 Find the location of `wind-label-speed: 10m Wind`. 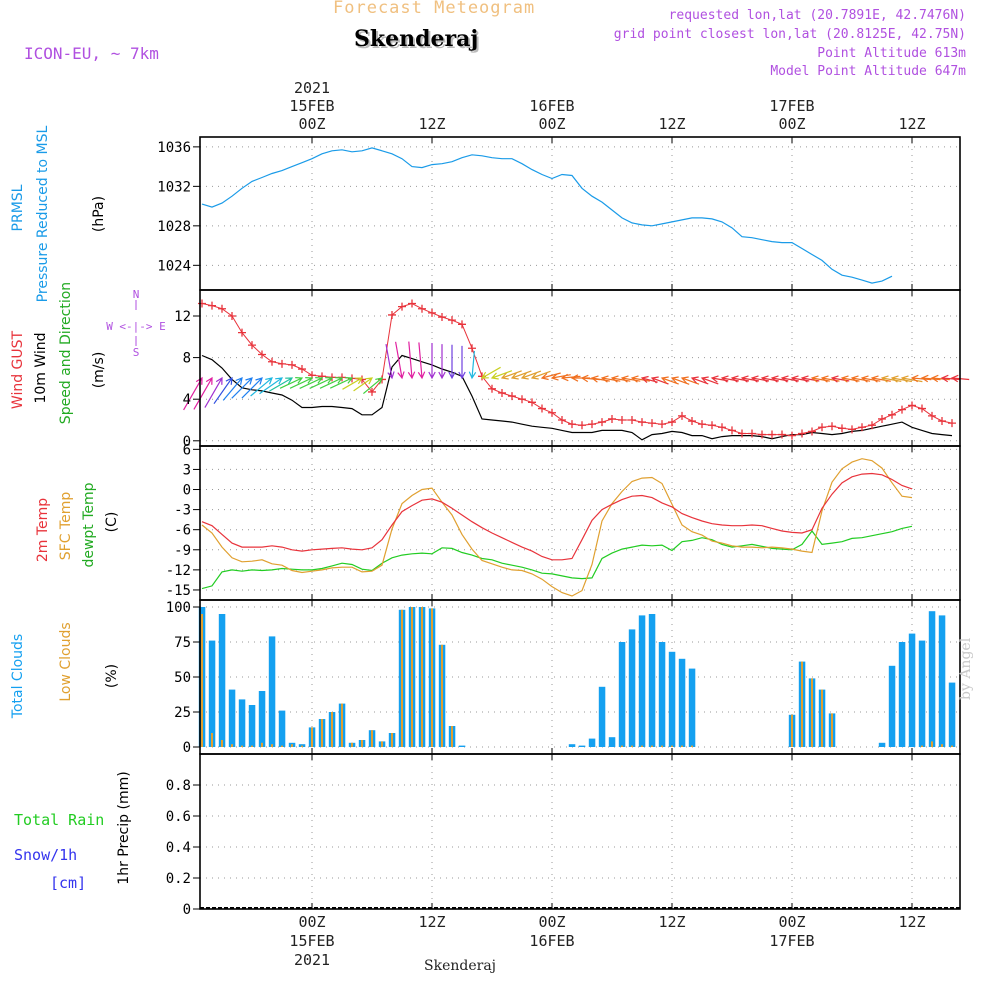

wind-label-speed: 10m Wind is located at coordinates (41, 367).